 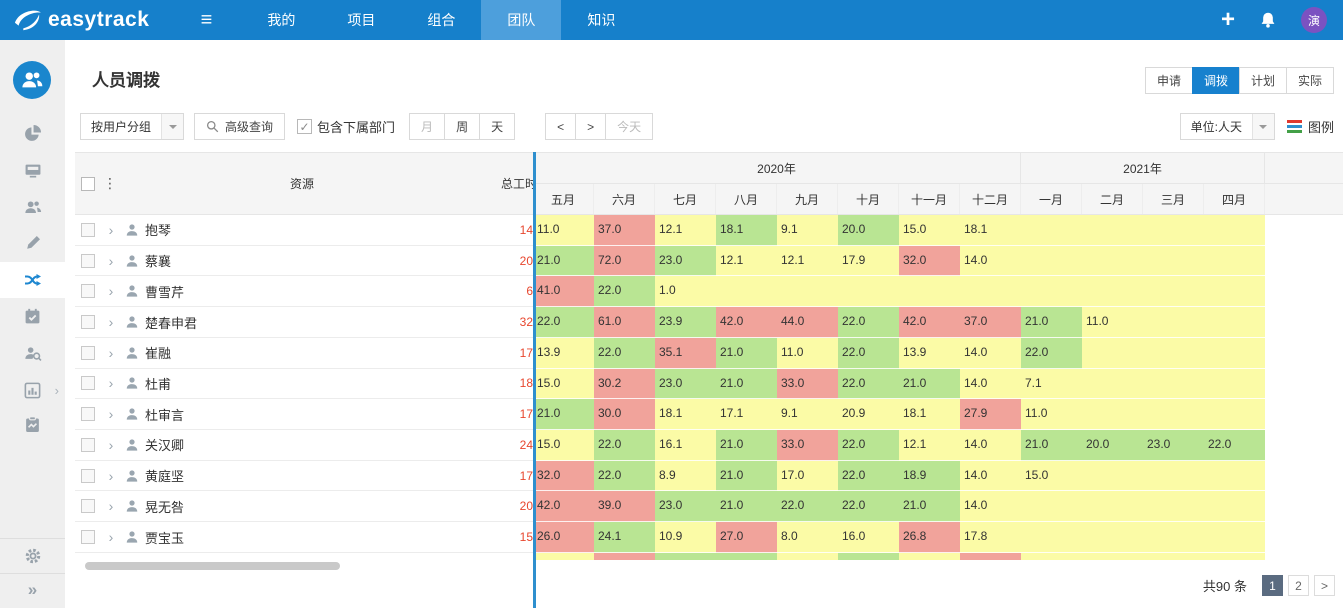 What do you see at coordinates (462, 126) in the screenshot?
I see `period-button-2: 周` at bounding box center [462, 126].